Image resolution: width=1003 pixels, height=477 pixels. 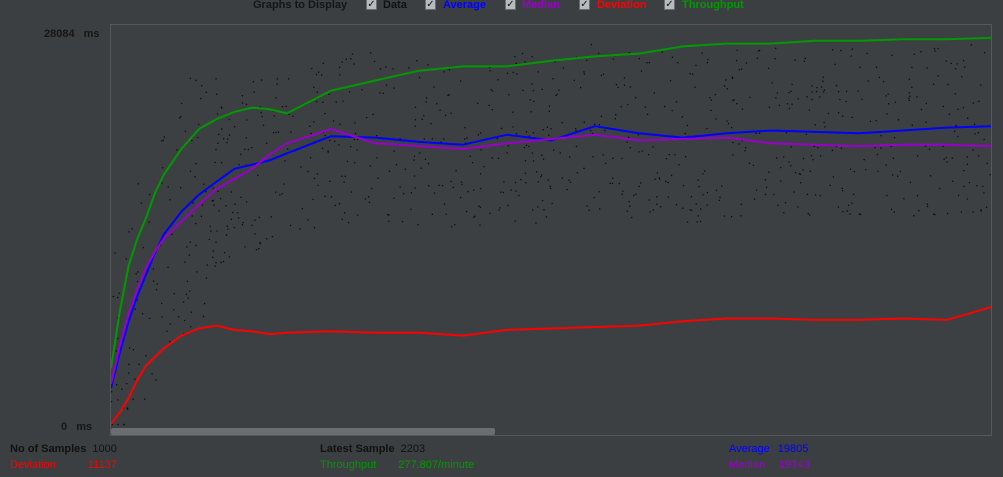 I want to click on data-series-label: Data, so click(x=395, y=5).